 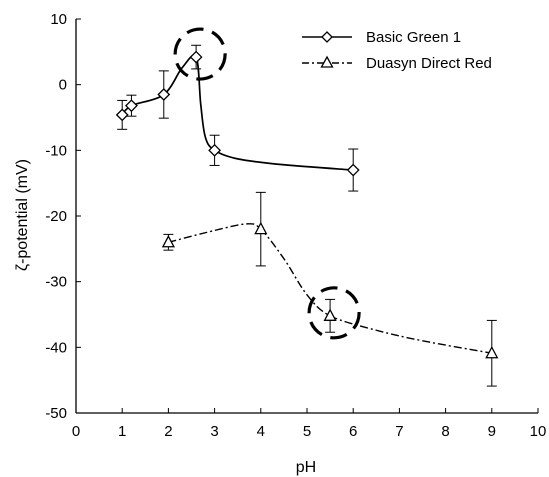 What do you see at coordinates (261, 431) in the screenshot?
I see `x-tick-label: 4` at bounding box center [261, 431].